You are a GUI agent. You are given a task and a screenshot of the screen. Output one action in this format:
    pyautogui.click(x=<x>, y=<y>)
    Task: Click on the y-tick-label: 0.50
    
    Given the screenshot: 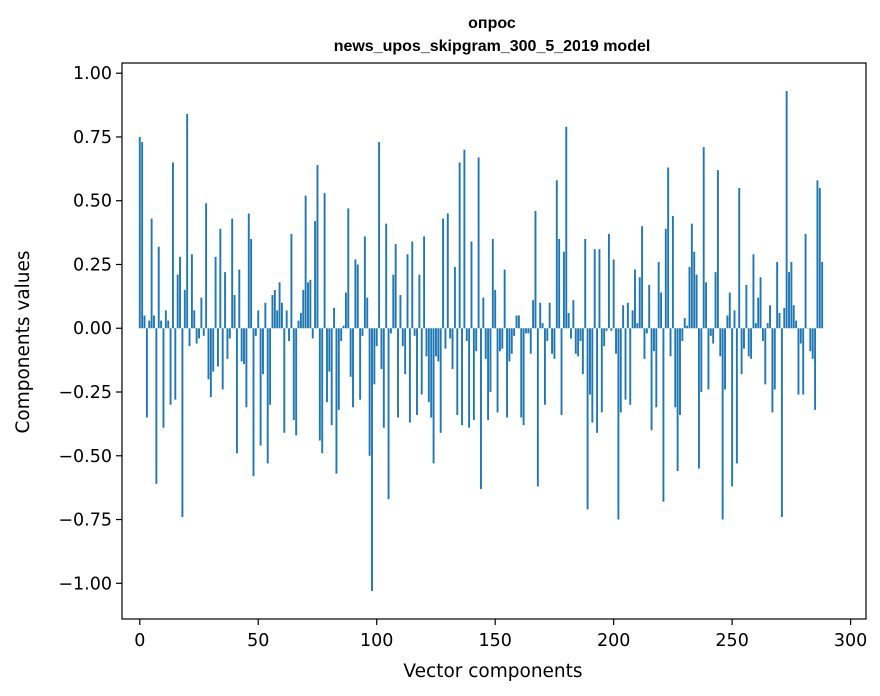 What is the action you would take?
    pyautogui.click(x=92, y=202)
    